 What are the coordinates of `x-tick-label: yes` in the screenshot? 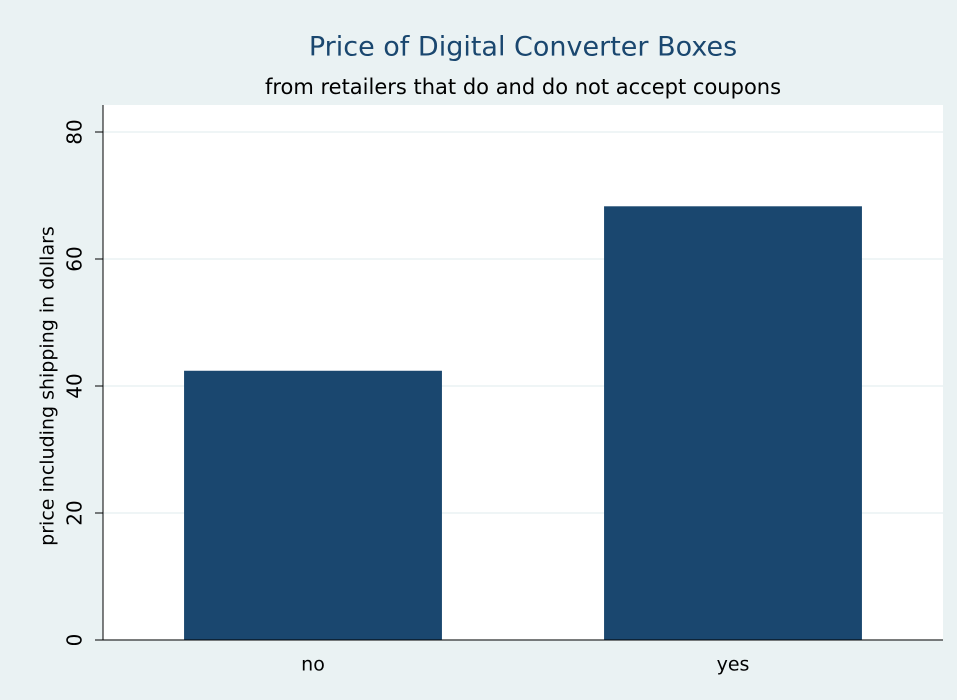 It's located at (733, 665).